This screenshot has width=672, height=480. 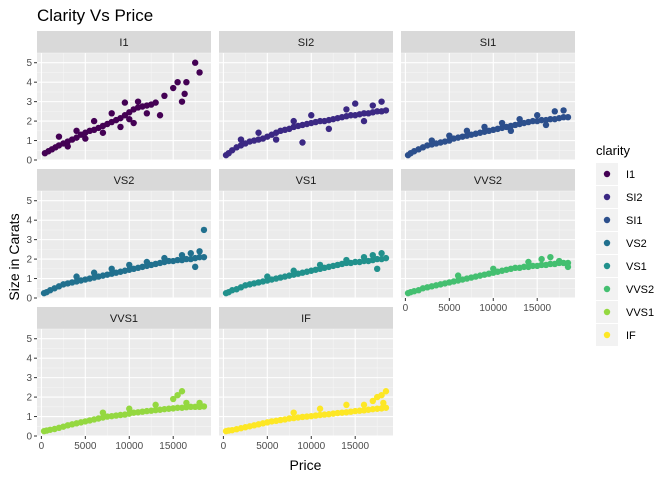 What do you see at coordinates (306, 43) in the screenshot?
I see `facet-strip-label: SI2` at bounding box center [306, 43].